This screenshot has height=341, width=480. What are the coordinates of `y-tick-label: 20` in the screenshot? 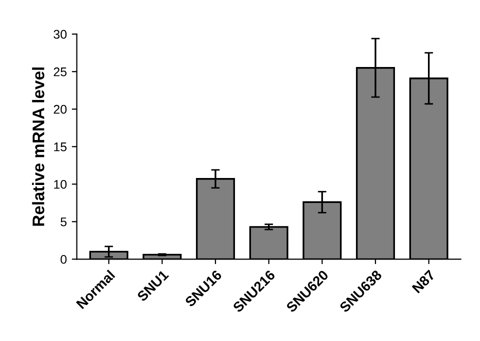 It's located at (60, 109).